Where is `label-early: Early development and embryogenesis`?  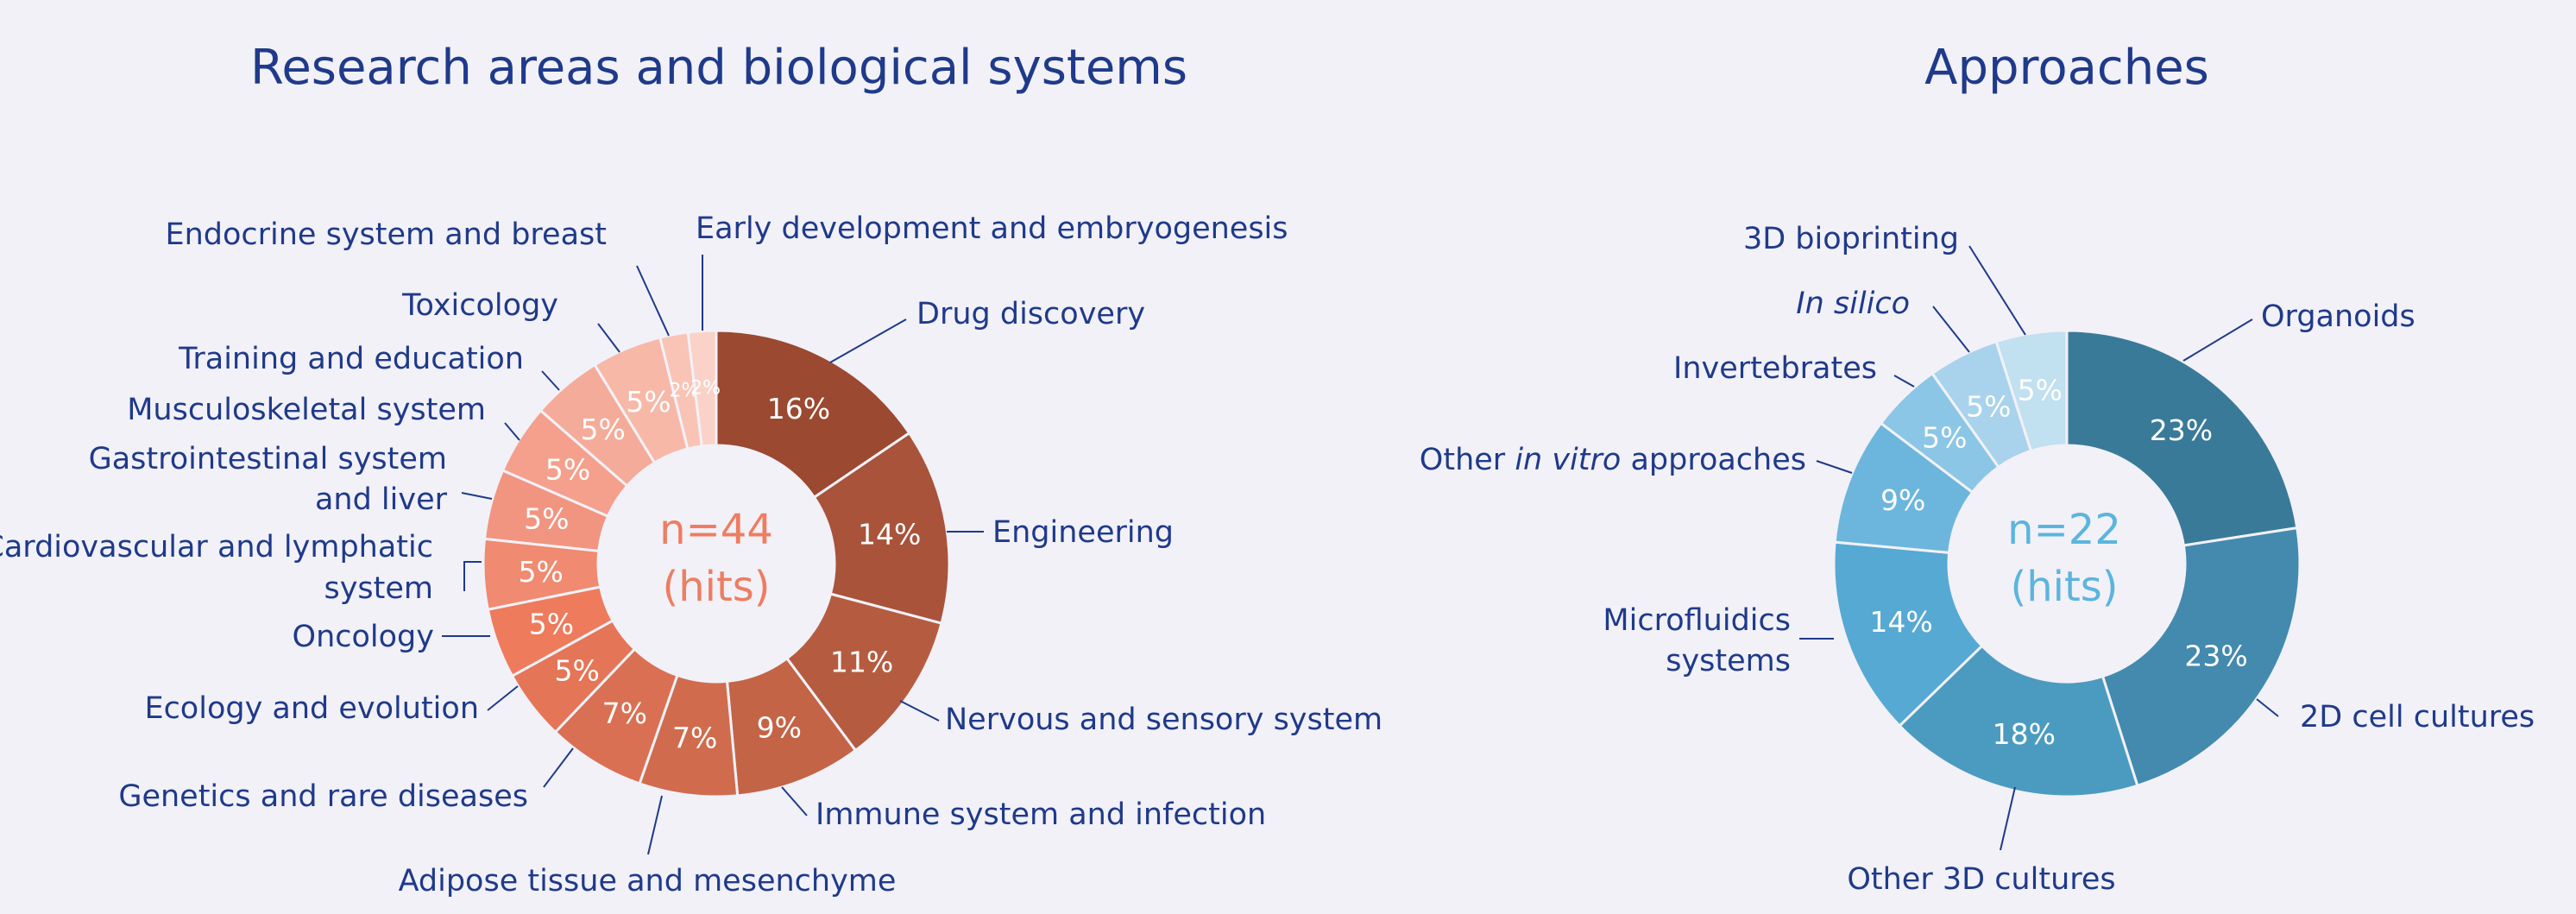 label-early: Early development and embryogenesis is located at coordinates (992, 228).